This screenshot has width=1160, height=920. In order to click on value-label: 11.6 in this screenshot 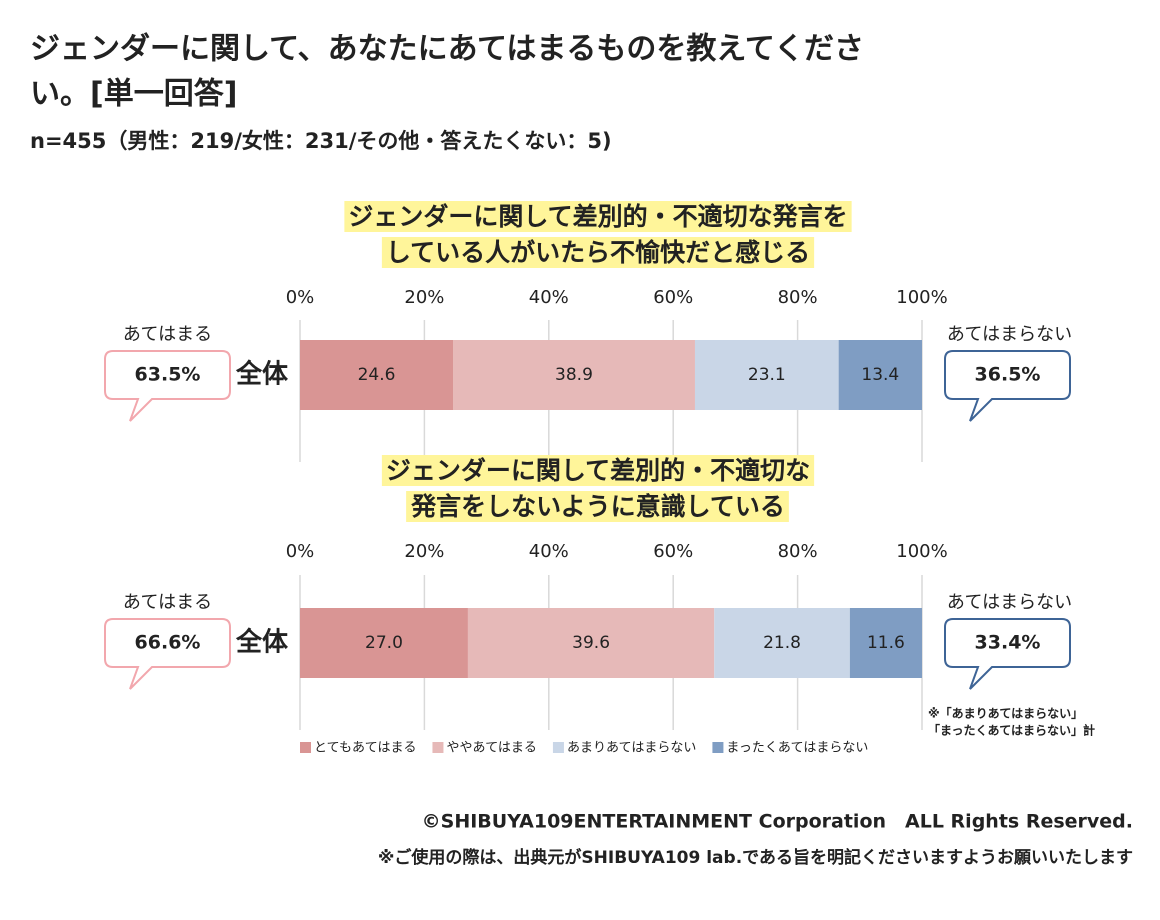, I will do `click(886, 643)`.